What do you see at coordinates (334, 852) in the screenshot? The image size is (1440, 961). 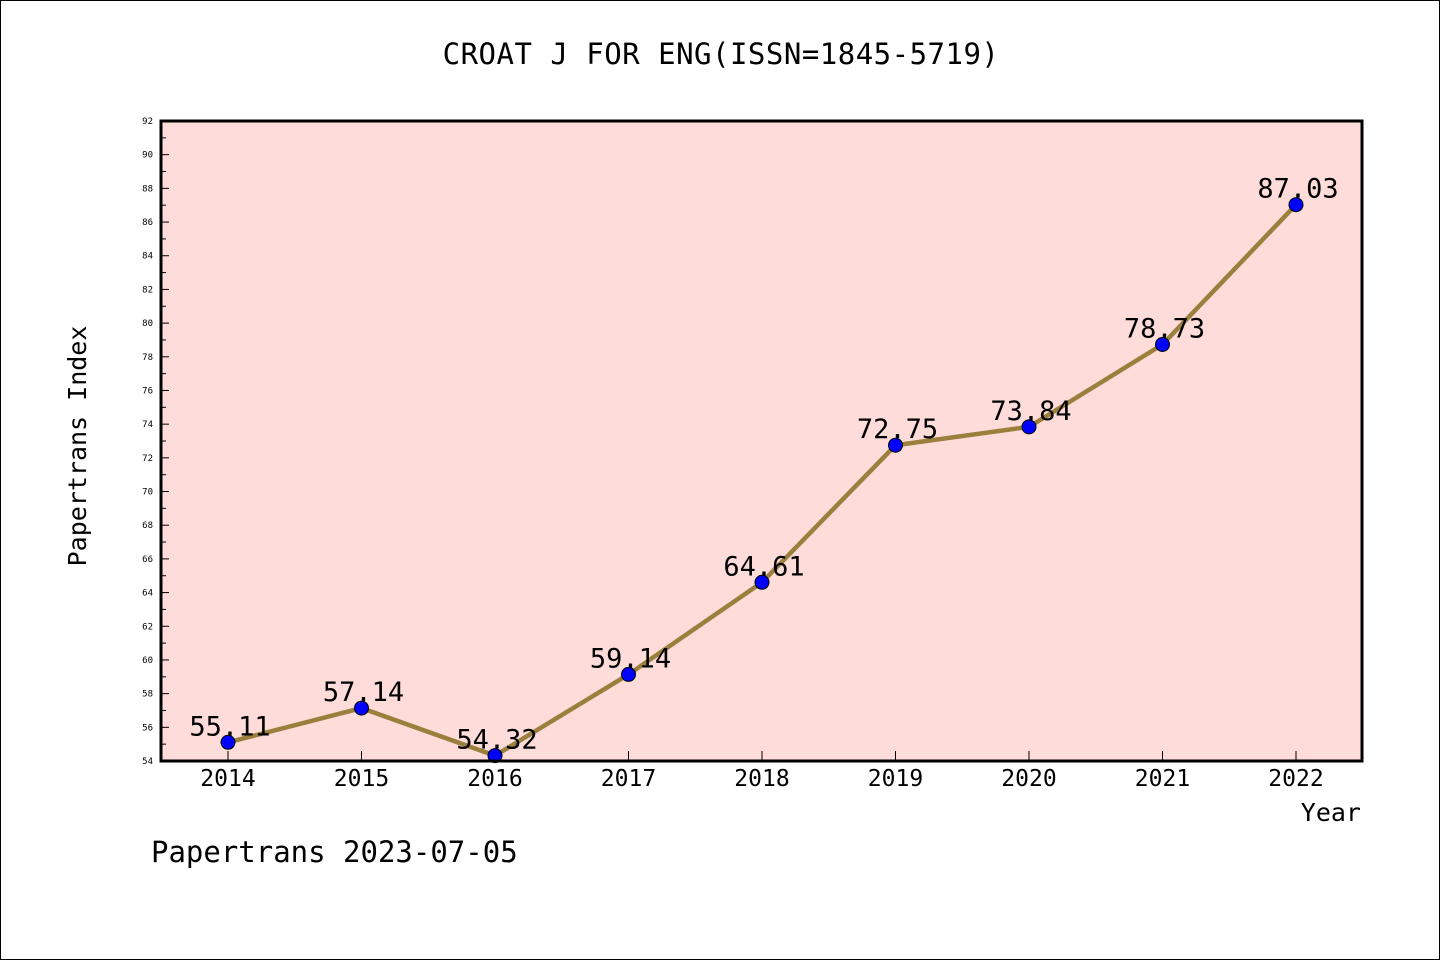 I see `footer-note: Papertrans 2023-07-05` at bounding box center [334, 852].